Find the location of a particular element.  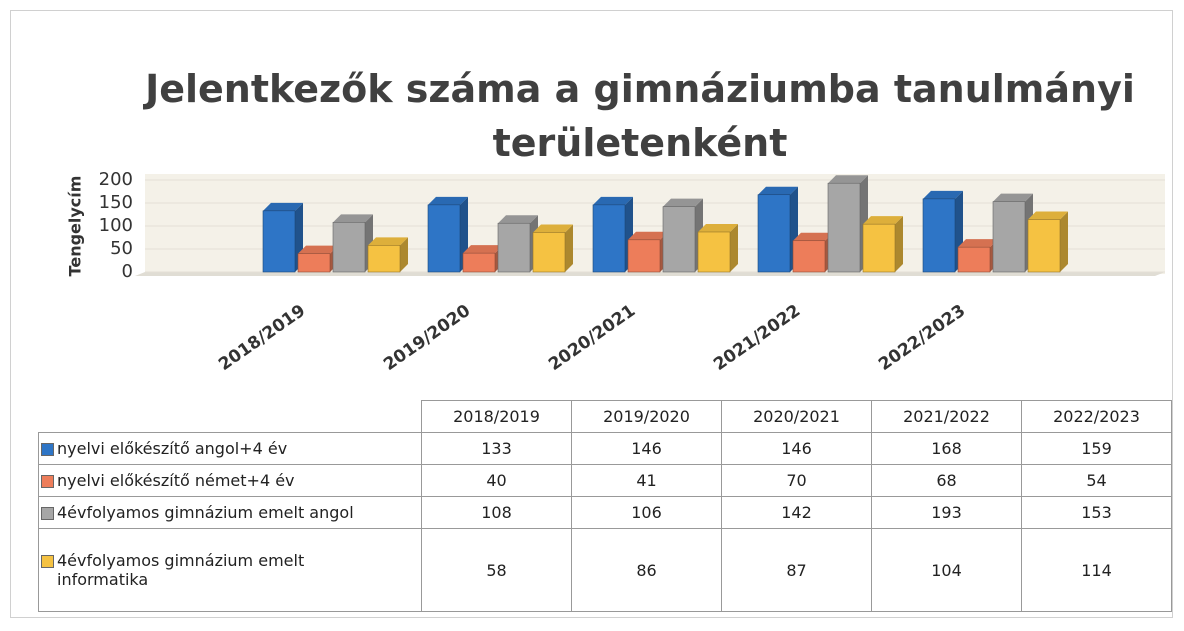

legend-entry: 4évfolyamos gimnázium emelt angol is located at coordinates (230, 512).